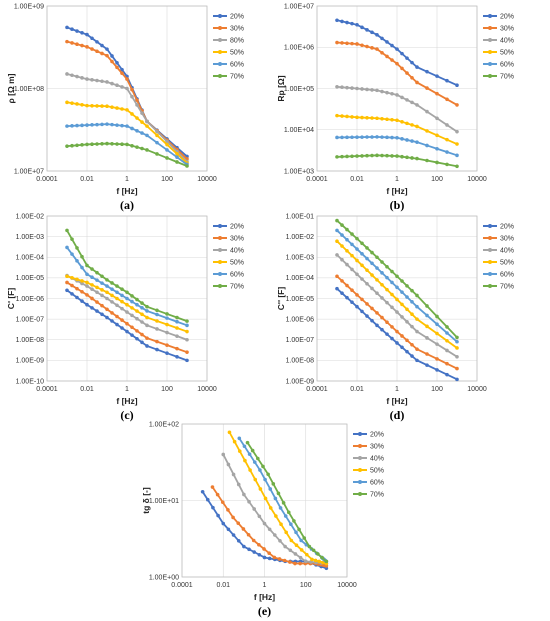  What do you see at coordinates (237, 251) in the screenshot?
I see `legend-label: 40%` at bounding box center [237, 251].